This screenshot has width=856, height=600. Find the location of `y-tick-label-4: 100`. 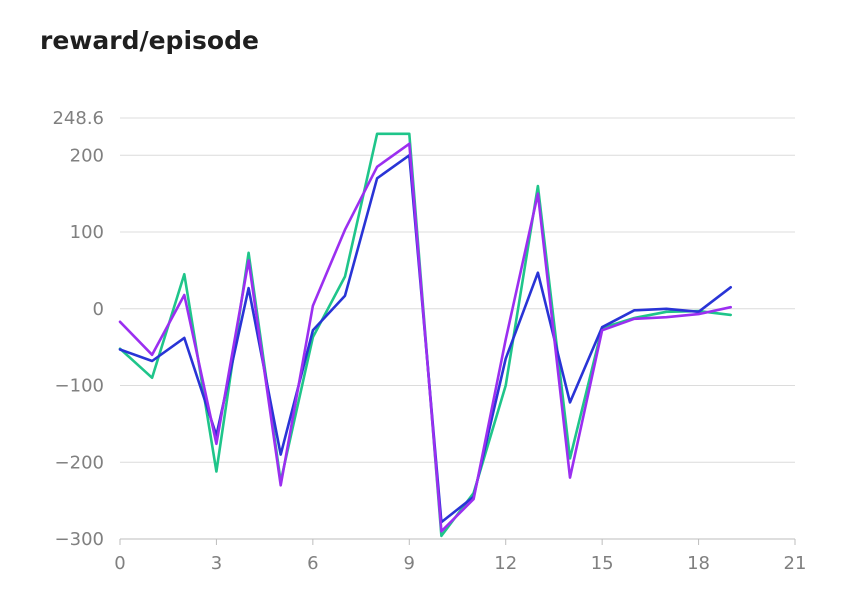

y-tick-label-4: 100 is located at coordinates (87, 232).